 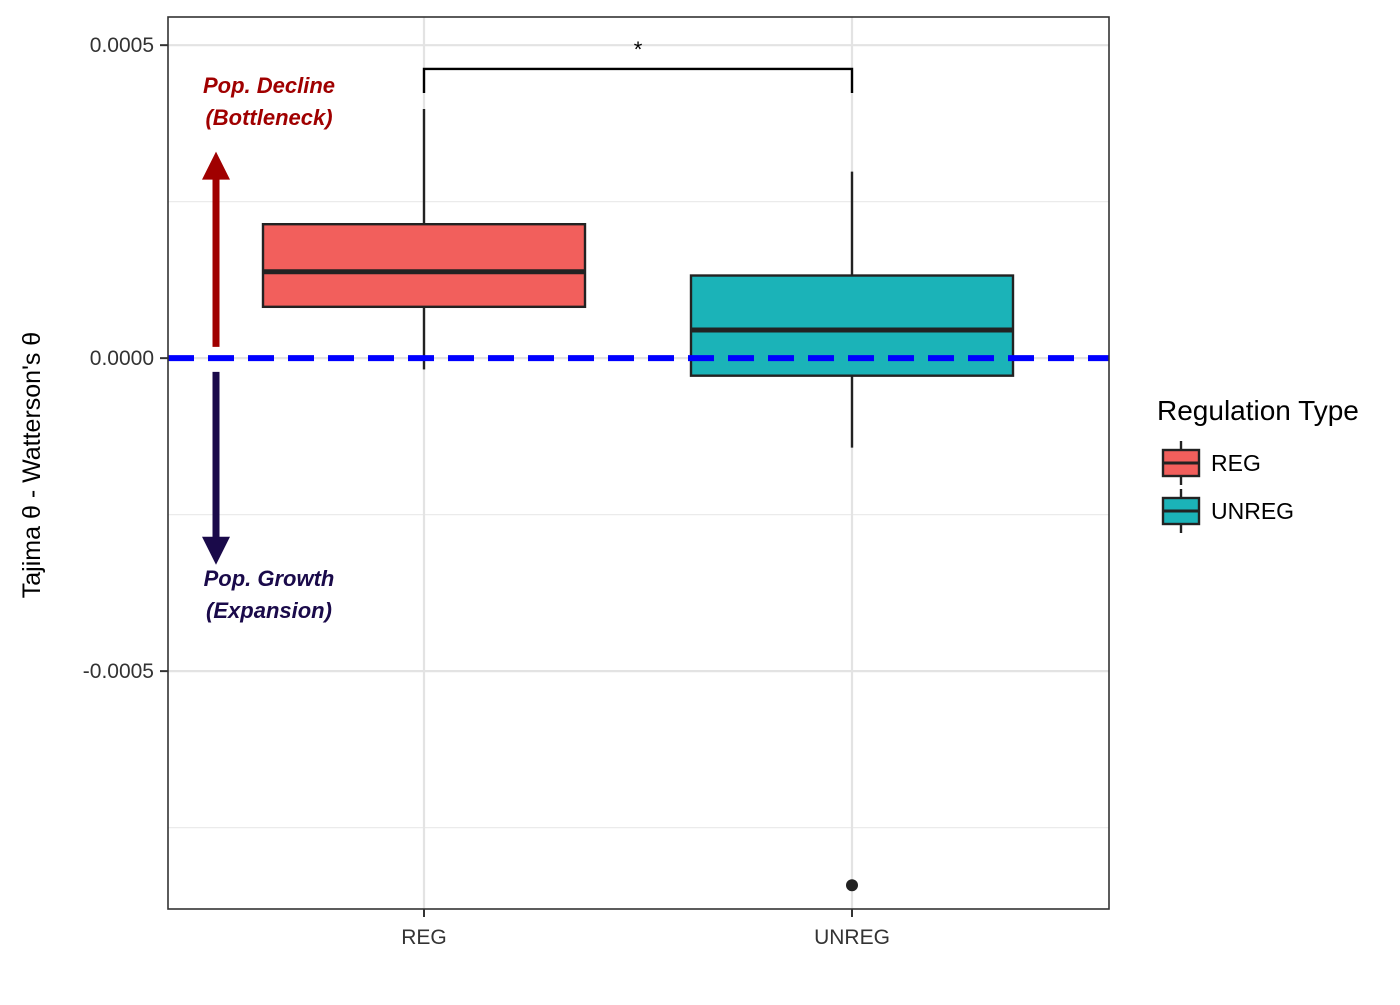 What do you see at coordinates (638, 80) in the screenshot?
I see `significance-bracket` at bounding box center [638, 80].